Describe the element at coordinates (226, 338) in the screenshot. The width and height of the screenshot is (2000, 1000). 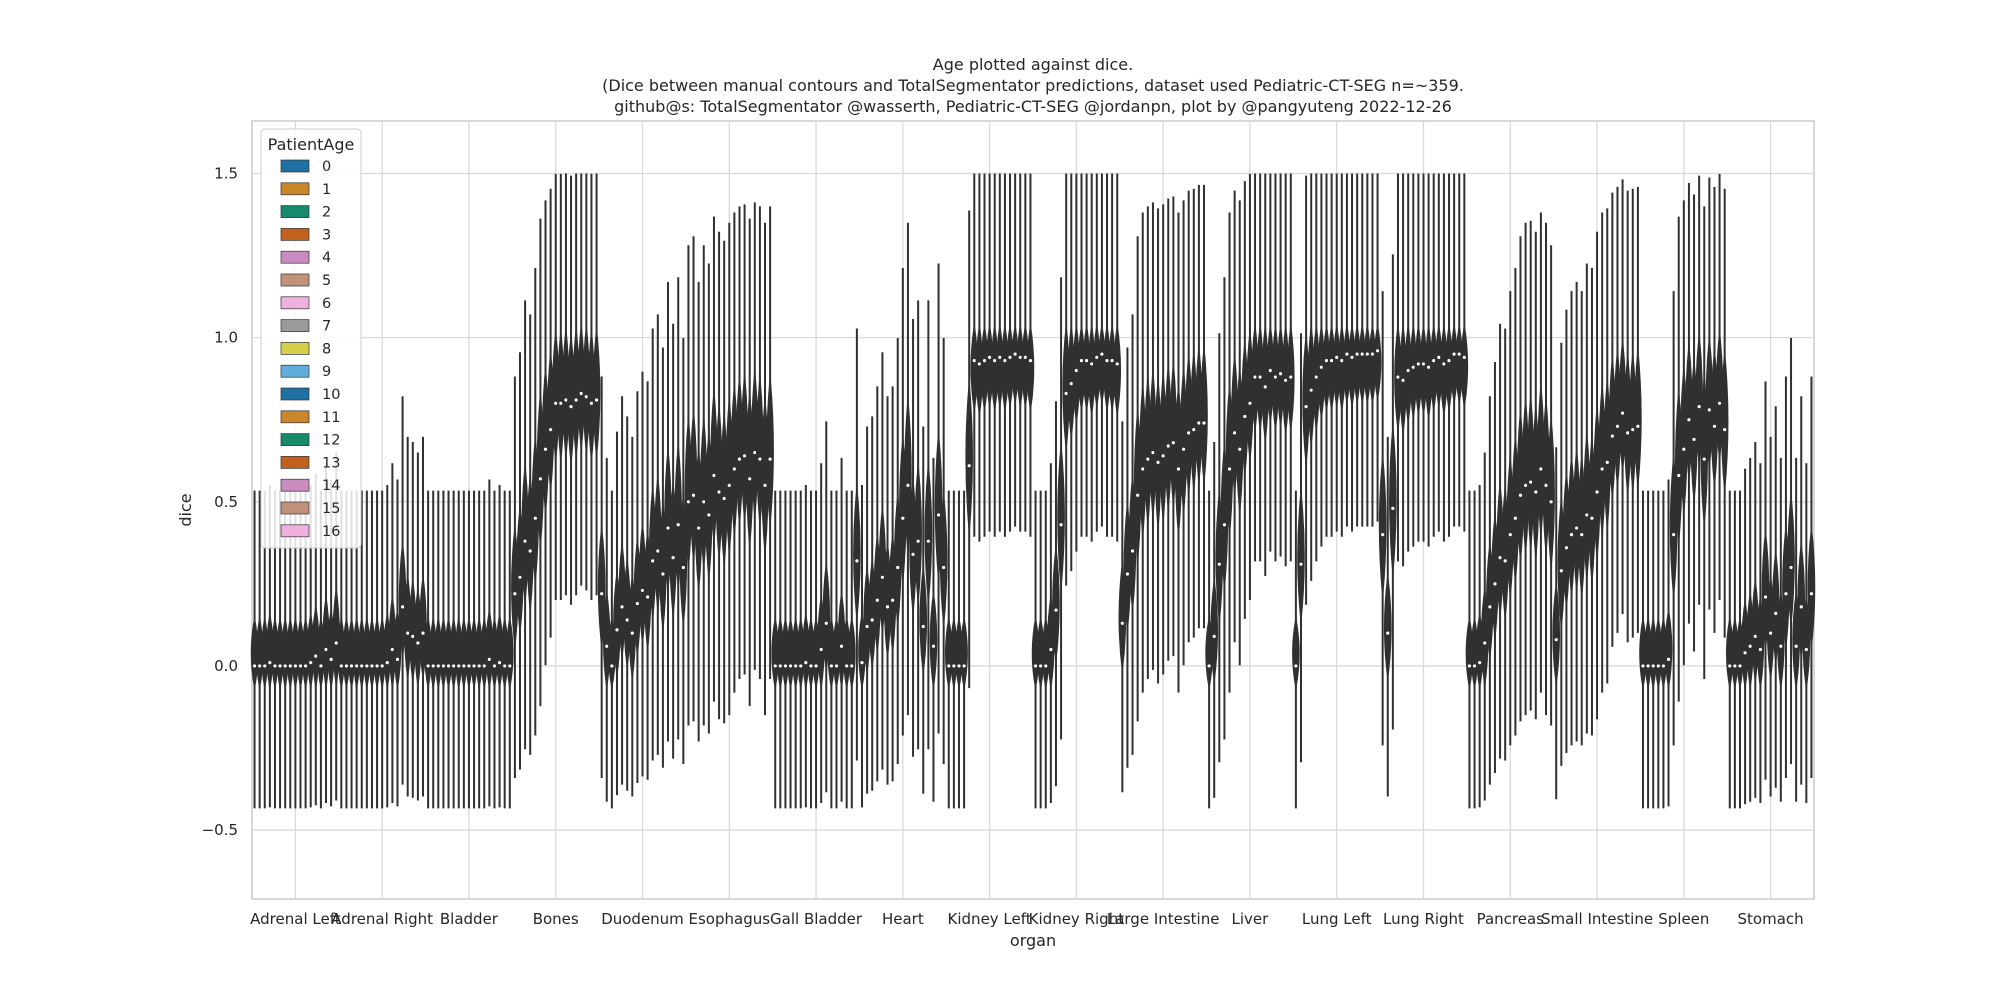
I see `y-tick-label: 1.0` at that location.